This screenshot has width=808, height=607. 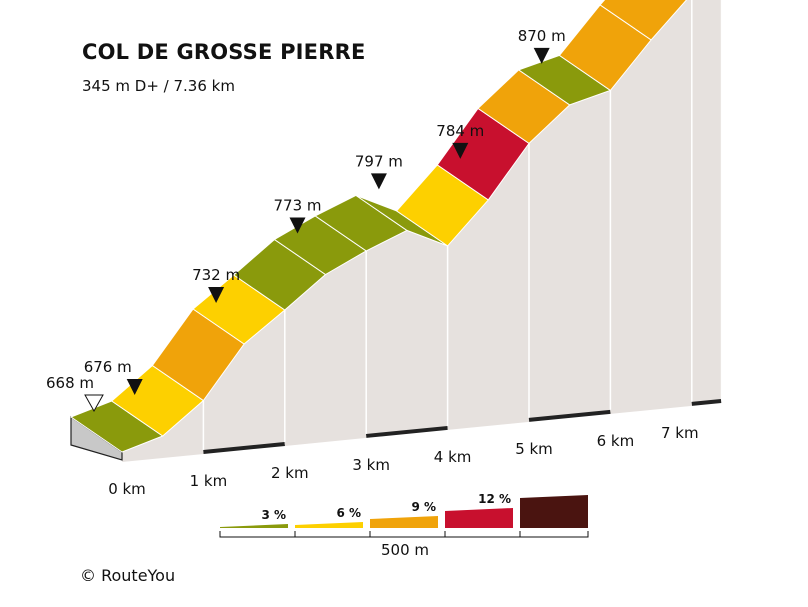 I want to click on waypoint-elevation-label: 784 m, so click(x=460, y=131).